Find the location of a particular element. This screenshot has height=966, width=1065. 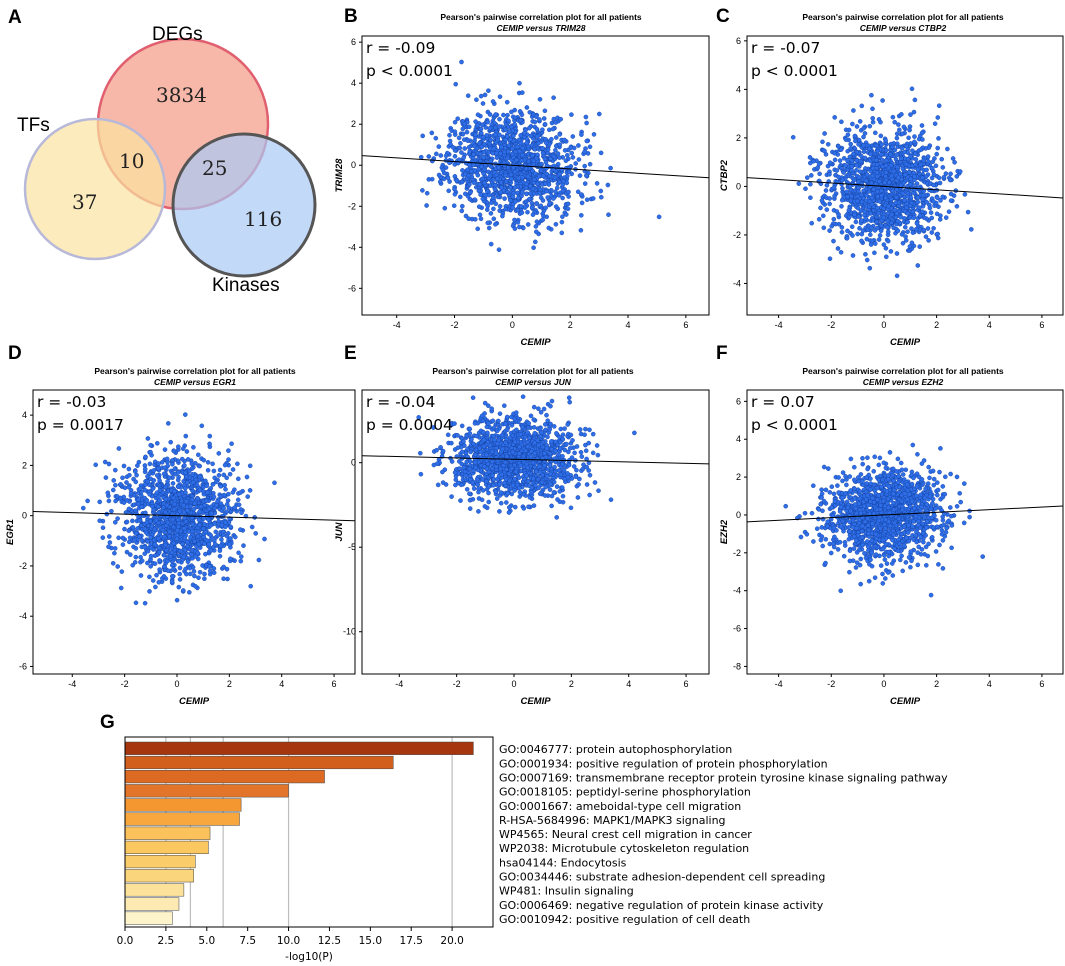

panel-label-e: E is located at coordinates (350, 353).